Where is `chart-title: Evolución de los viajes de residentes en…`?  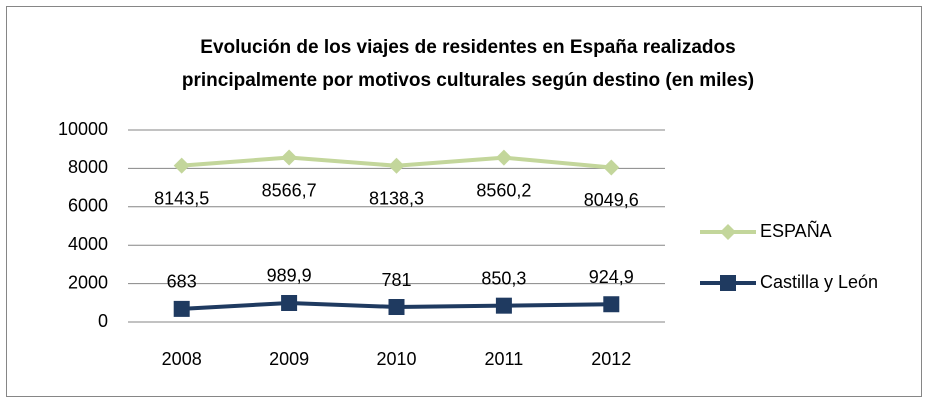
chart-title: Evolución de los viajes de residentes en… is located at coordinates (467, 47).